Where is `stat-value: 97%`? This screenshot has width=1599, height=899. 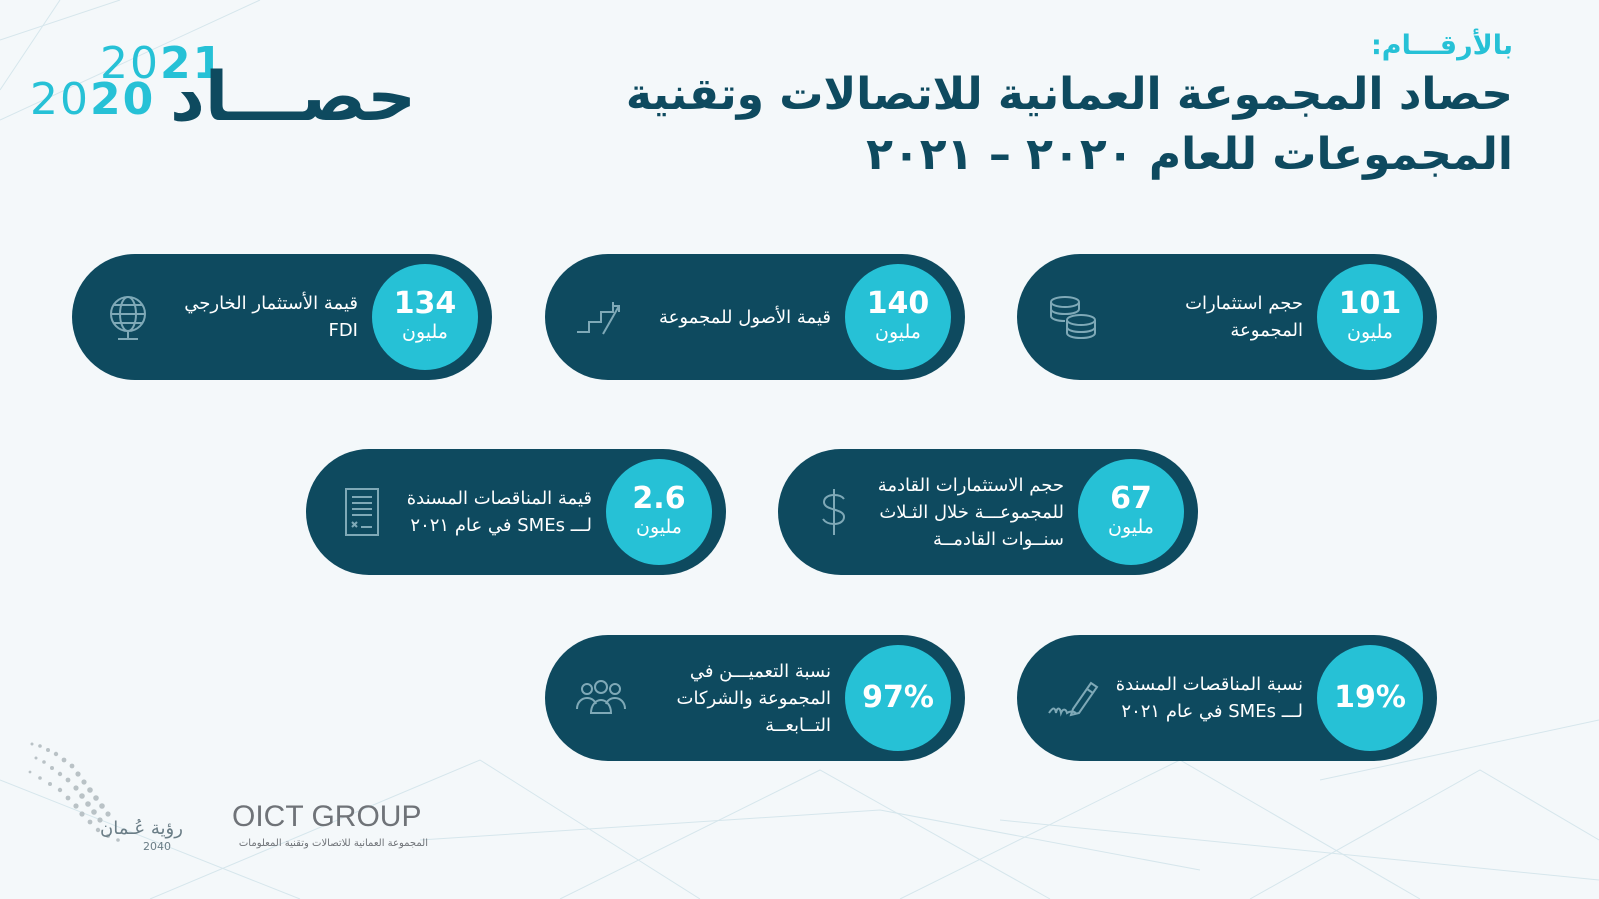
stat-value: 97% is located at coordinates (898, 697).